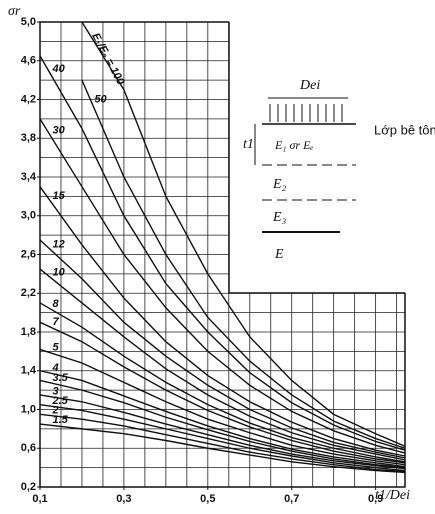 Image resolution: width=435 pixels, height=514 pixels. What do you see at coordinates (108, 59) in the screenshot?
I see `curve-label: E₁/Eₑ = 100` at bounding box center [108, 59].